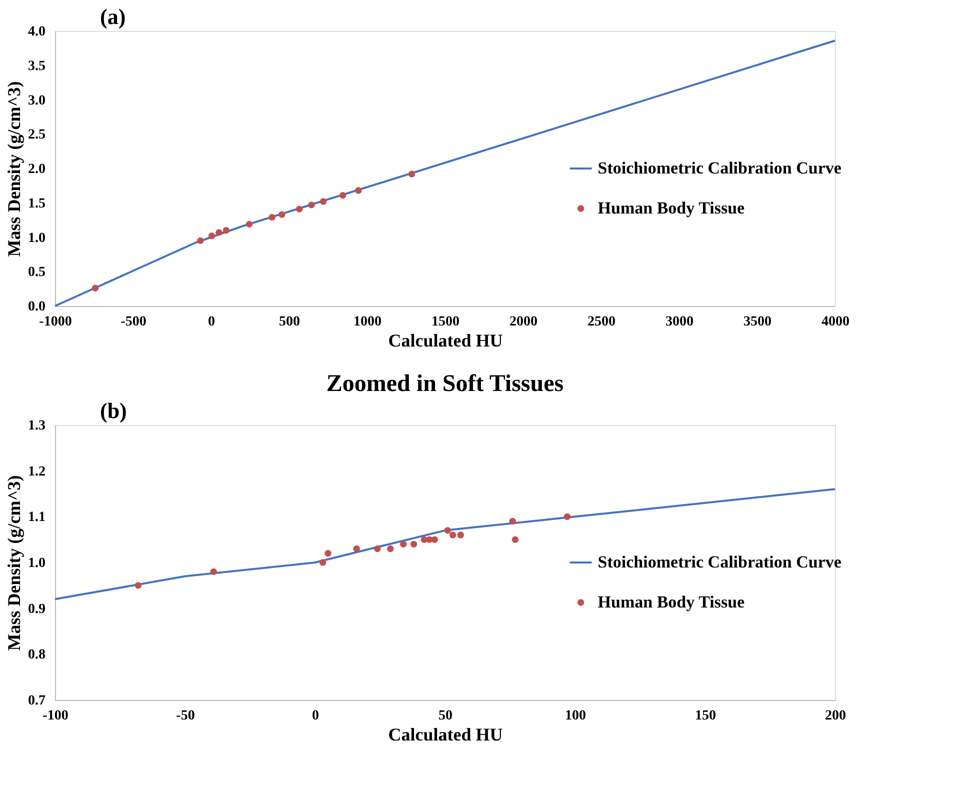  Describe the element at coordinates (37, 204) in the screenshot. I see `y-tick-label: 1.5` at that location.